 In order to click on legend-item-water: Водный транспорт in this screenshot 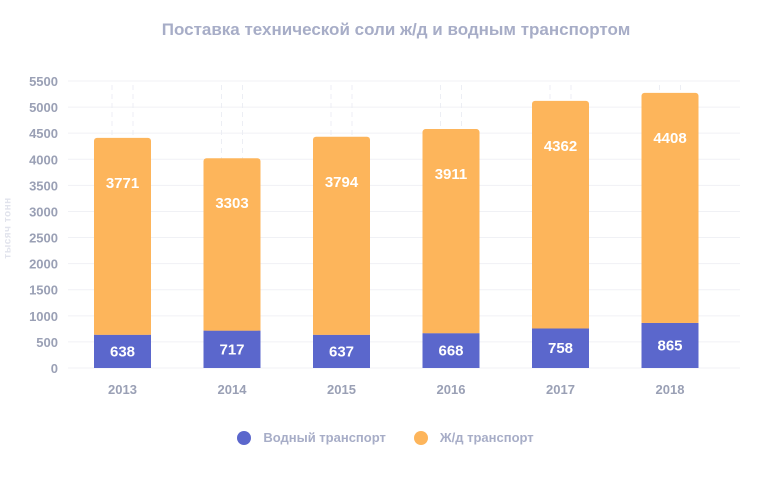, I will do `click(311, 437)`.